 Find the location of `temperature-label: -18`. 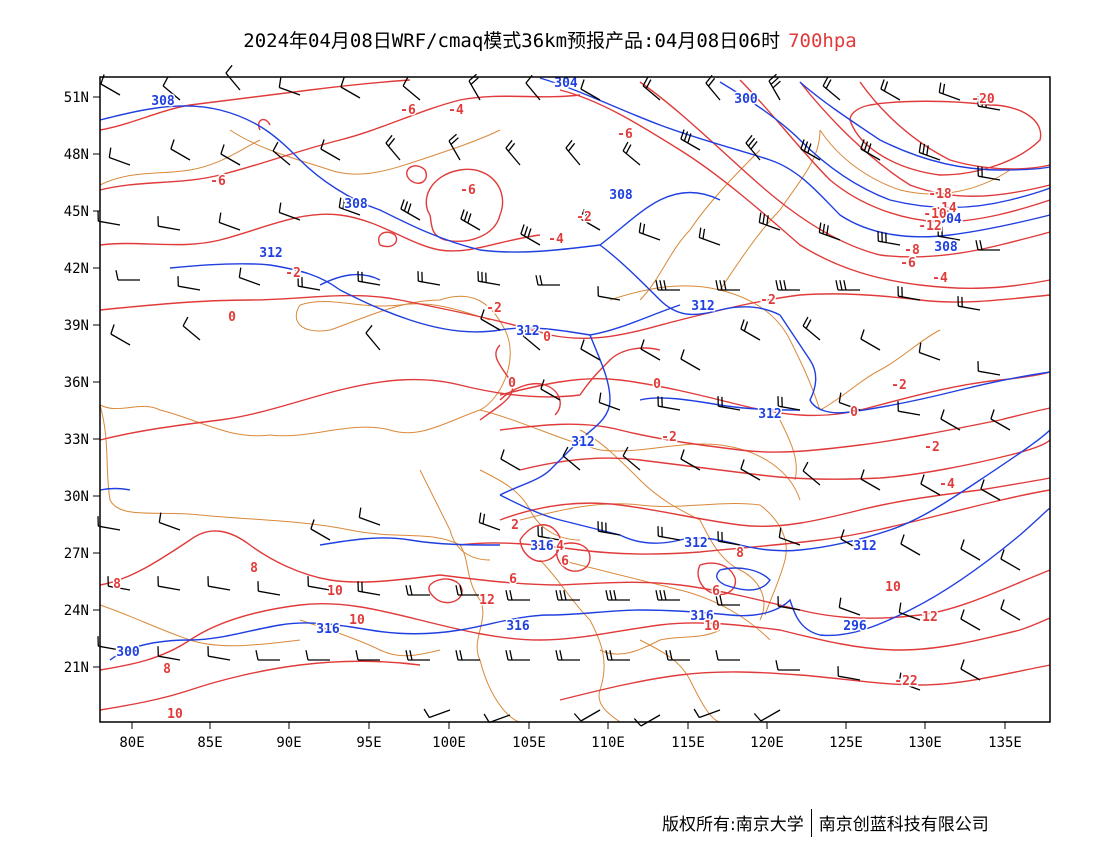

temperature-label: -18 is located at coordinates (940, 194).